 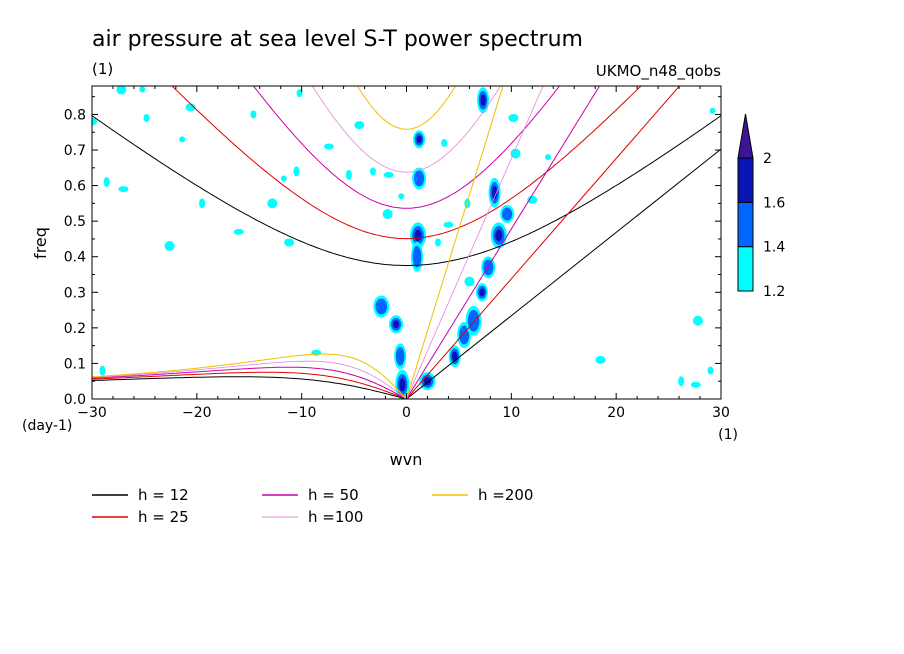 What do you see at coordinates (102, 69) in the screenshot?
I see `units-label: (1)` at bounding box center [102, 69].